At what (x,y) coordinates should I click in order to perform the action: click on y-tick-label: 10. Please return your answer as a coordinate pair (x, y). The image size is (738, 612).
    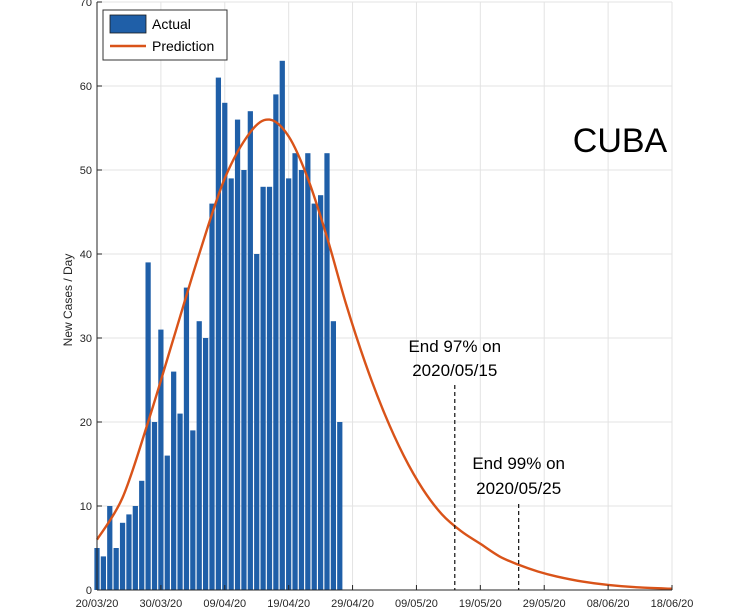
    Looking at the image, I should click on (86, 507).